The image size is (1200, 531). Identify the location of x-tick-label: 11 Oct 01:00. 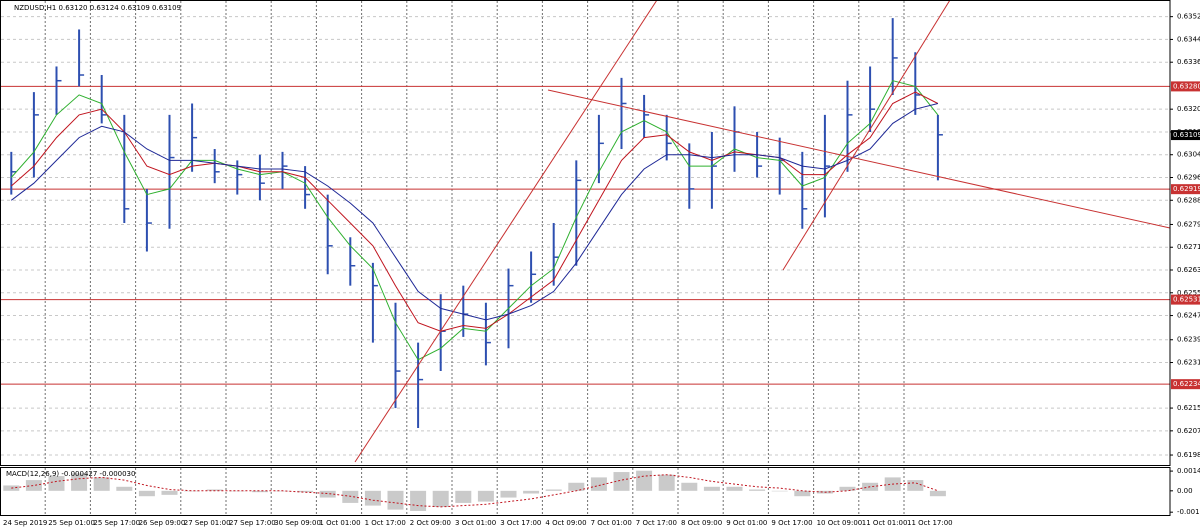
(885, 523).